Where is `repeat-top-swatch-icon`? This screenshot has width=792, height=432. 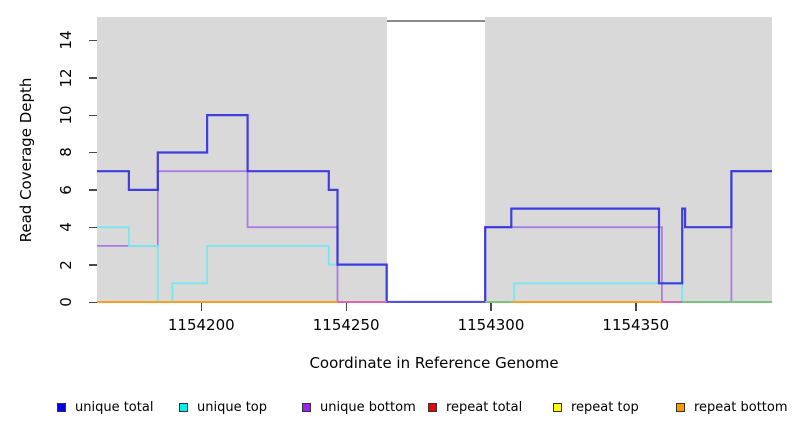
repeat-top-swatch-icon is located at coordinates (557, 407).